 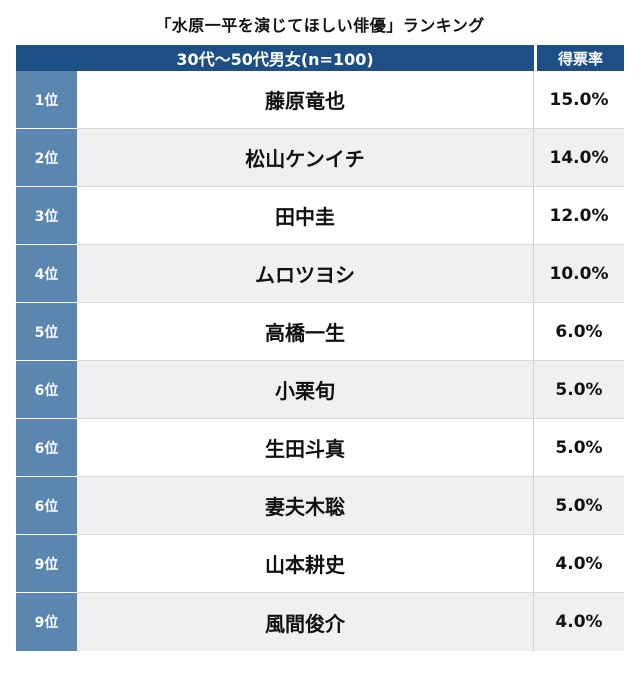 I want to click on header-vote-rate: 得票率, so click(x=580, y=58).